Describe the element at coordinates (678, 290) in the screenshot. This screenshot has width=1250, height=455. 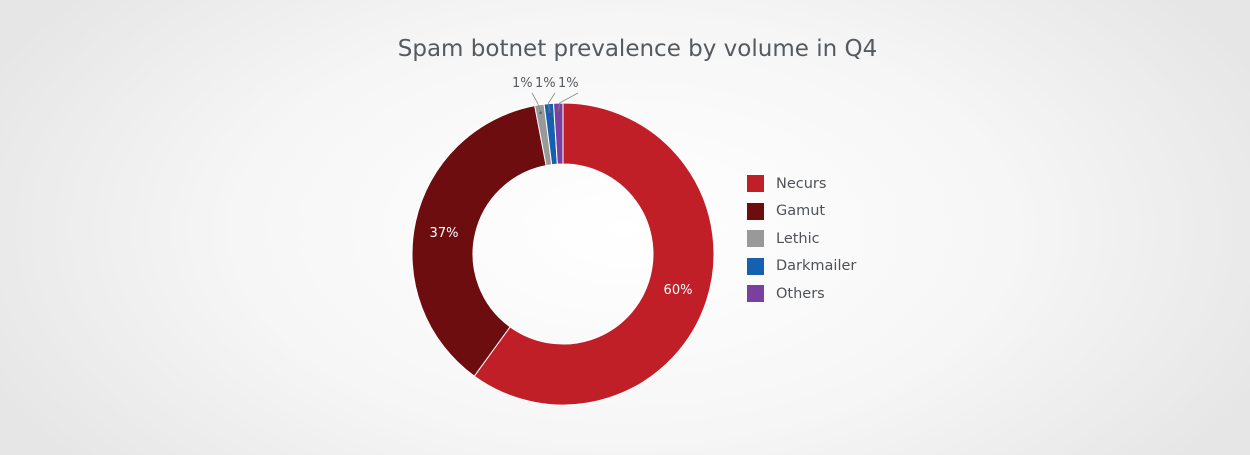
I see `slice-label: 60%` at that location.